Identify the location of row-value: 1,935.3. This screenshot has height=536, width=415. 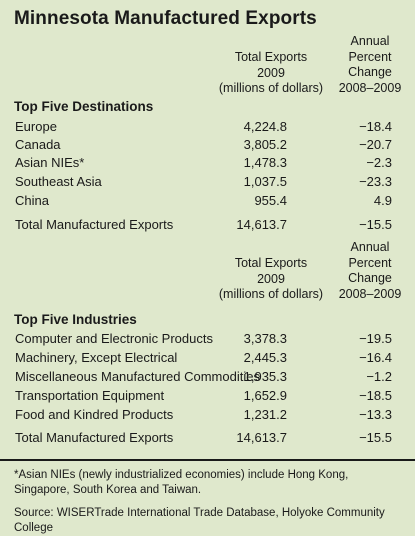
(265, 376).